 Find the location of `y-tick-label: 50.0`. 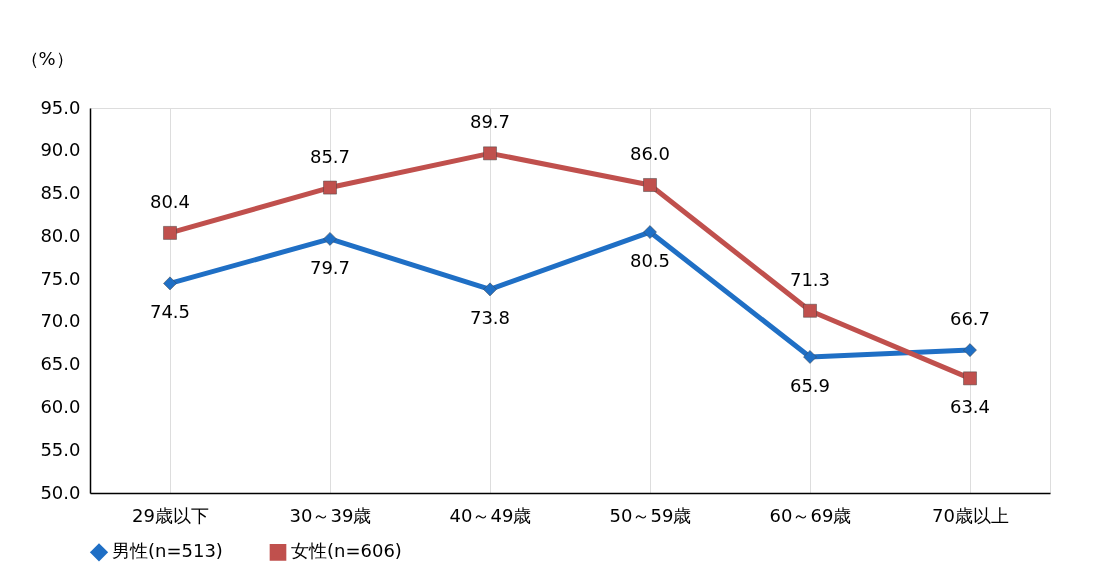

y-tick-label: 50.0 is located at coordinates (60, 492).